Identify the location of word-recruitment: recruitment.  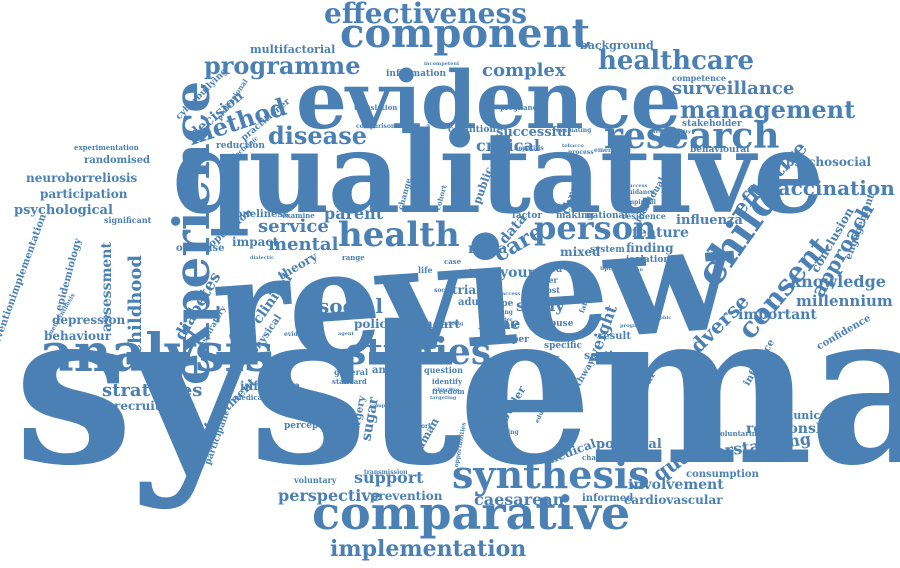
(155, 406).